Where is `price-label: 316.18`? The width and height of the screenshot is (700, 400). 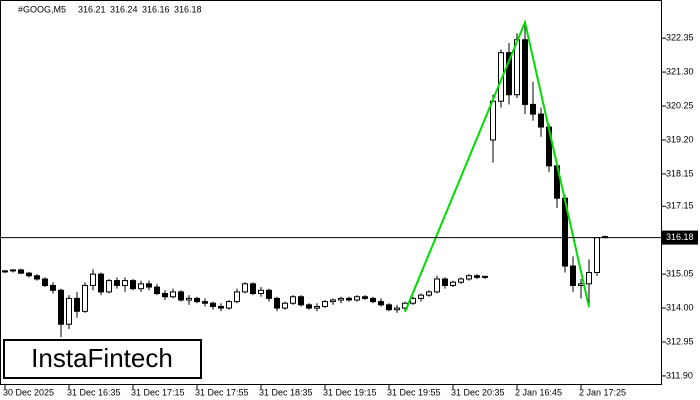
price-label: 316.18 is located at coordinates (680, 237).